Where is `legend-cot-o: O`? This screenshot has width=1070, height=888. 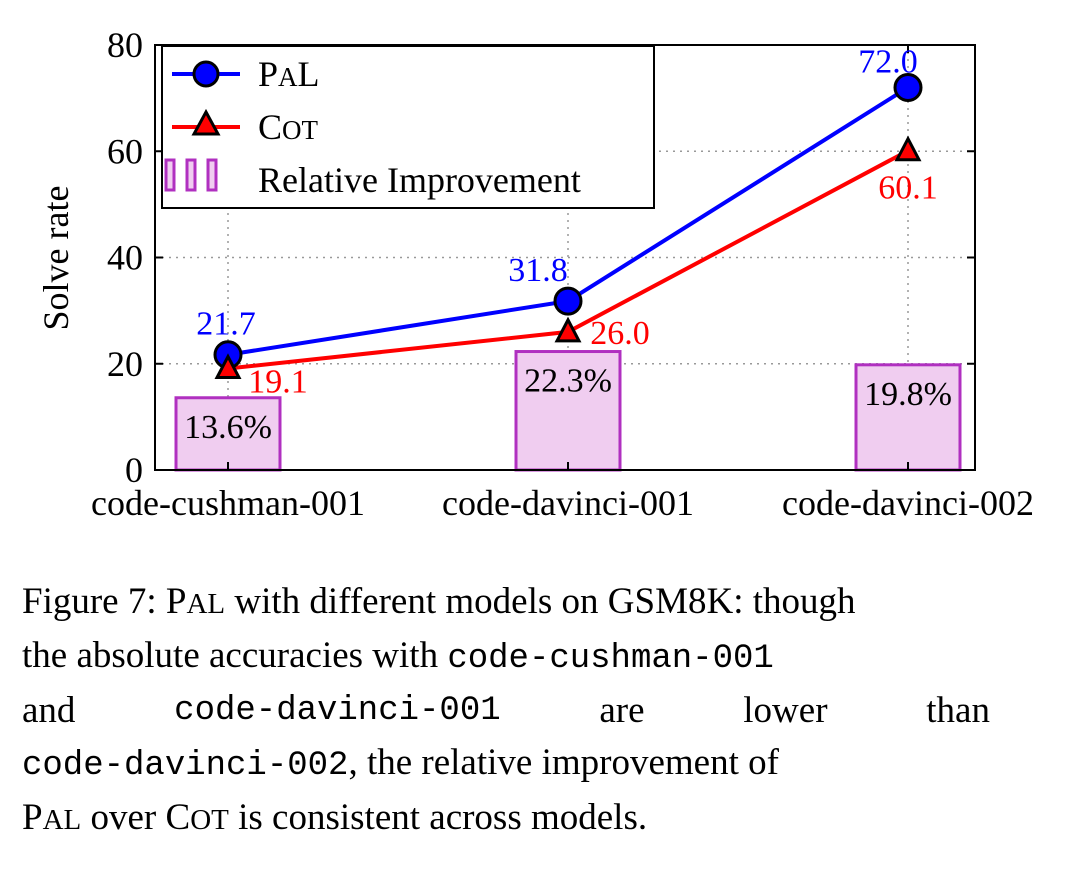
legend-cot-o: O is located at coordinates (292, 130).